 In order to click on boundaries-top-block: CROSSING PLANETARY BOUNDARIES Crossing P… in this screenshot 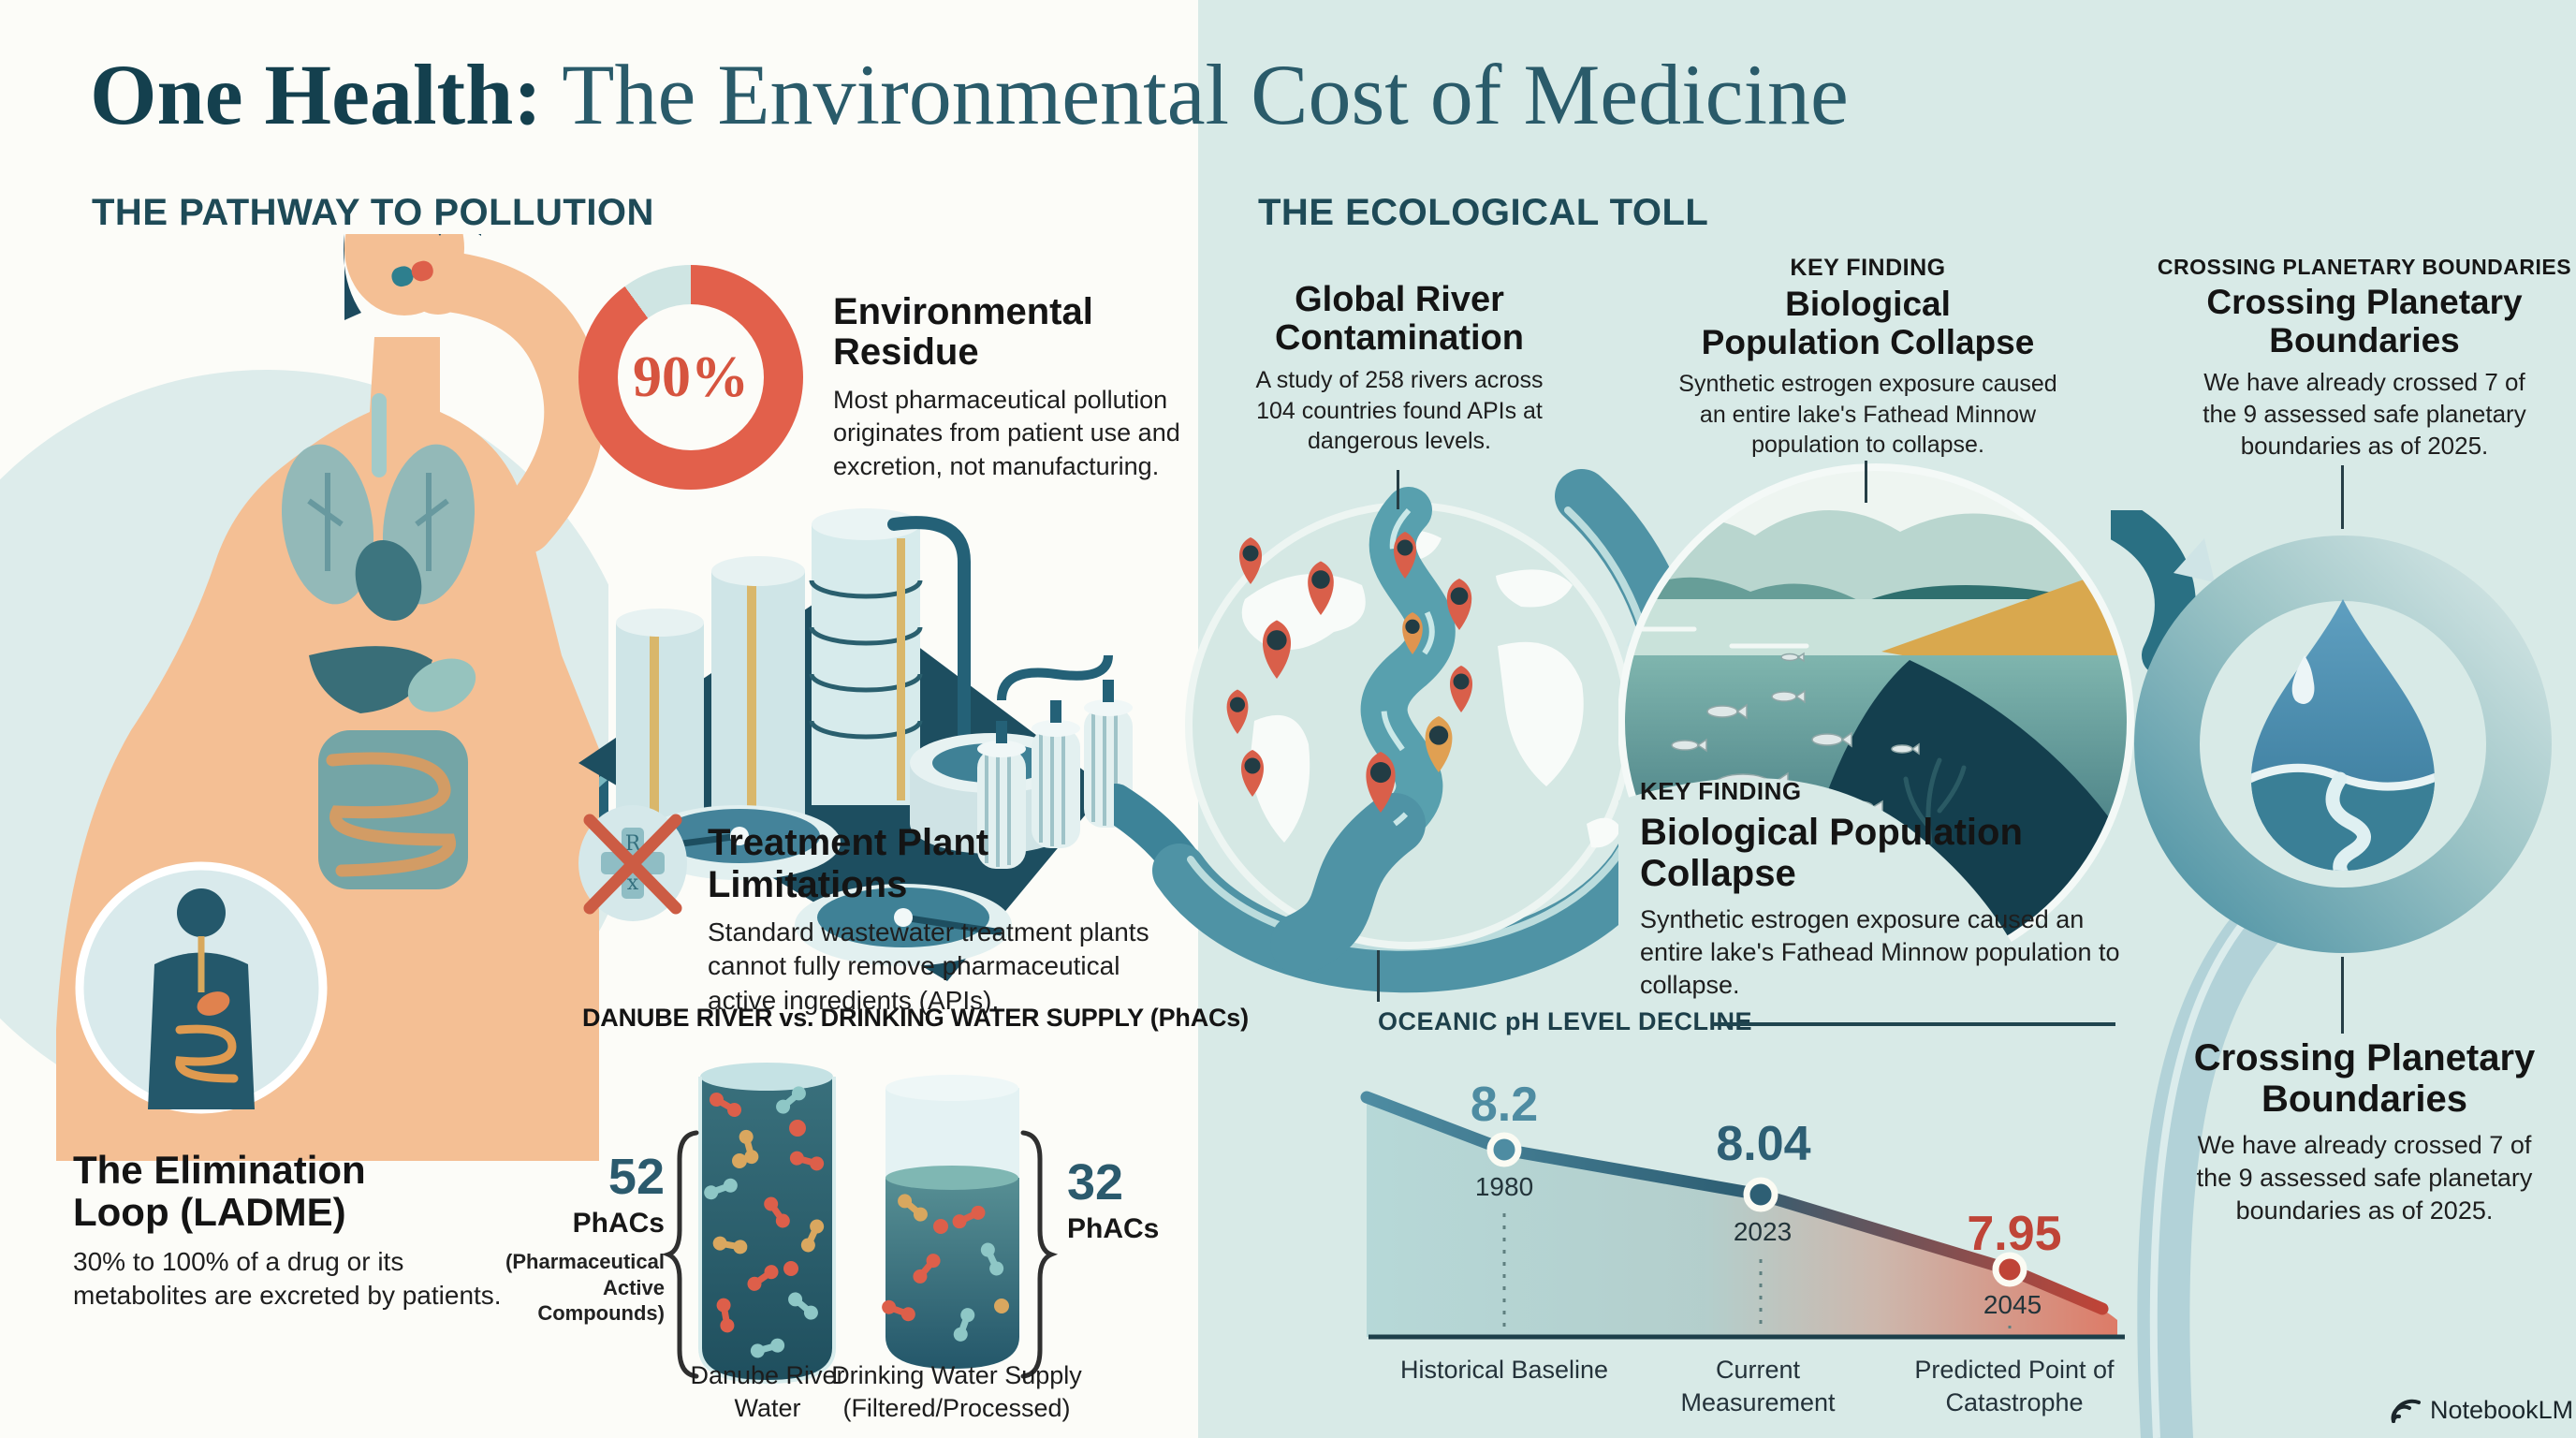, I will do `click(2364, 358)`.